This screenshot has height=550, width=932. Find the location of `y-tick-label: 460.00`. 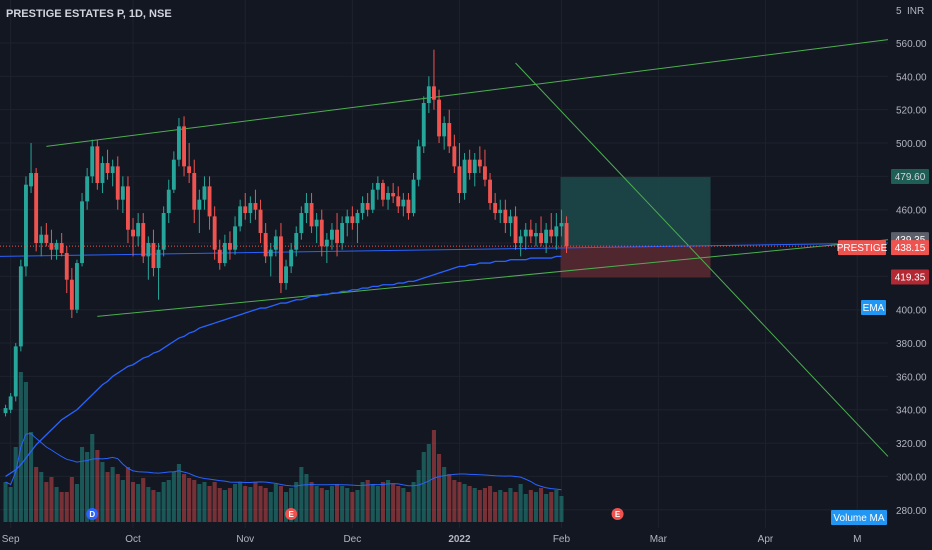

y-tick-label: 460.00 is located at coordinates (911, 211).